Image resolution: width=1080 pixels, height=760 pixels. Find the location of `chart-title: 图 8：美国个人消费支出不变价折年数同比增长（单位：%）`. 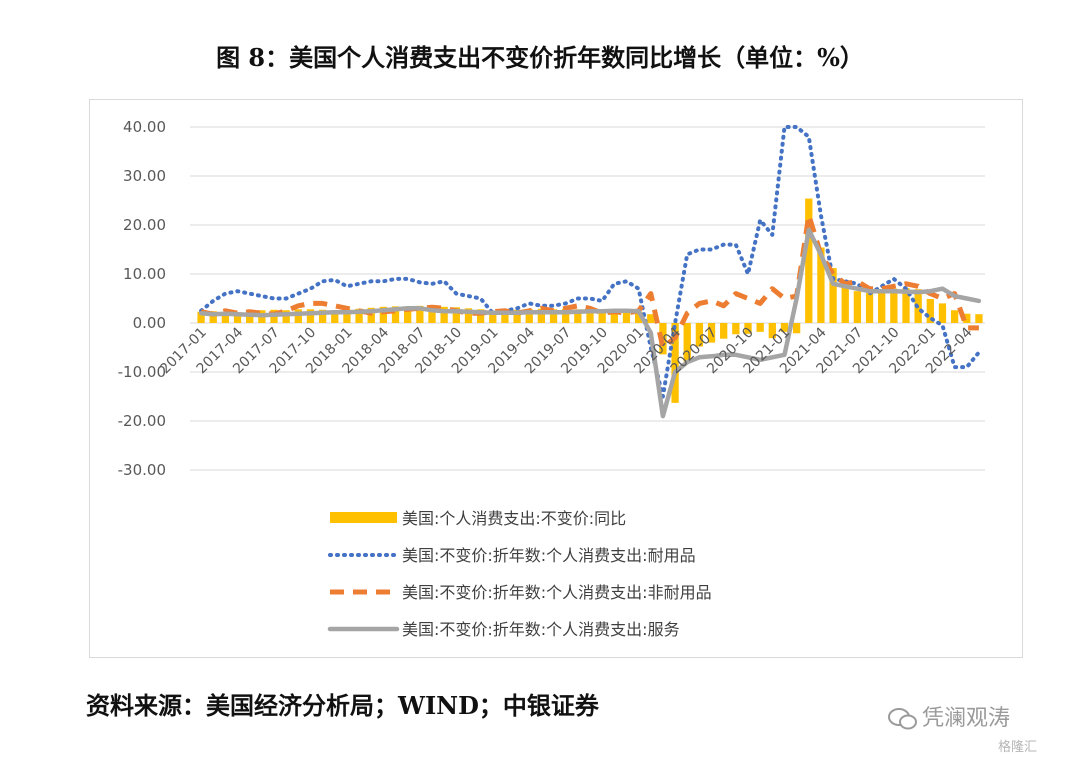

chart-title: 图 8：美国个人消费支出不变价折年数同比增长（单位：%） is located at coordinates (540, 57).